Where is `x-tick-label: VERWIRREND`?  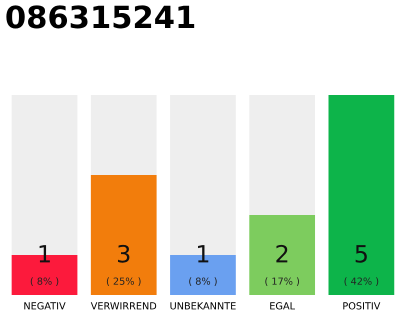
x-tick-label: VERWIRREND is located at coordinates (123, 306).